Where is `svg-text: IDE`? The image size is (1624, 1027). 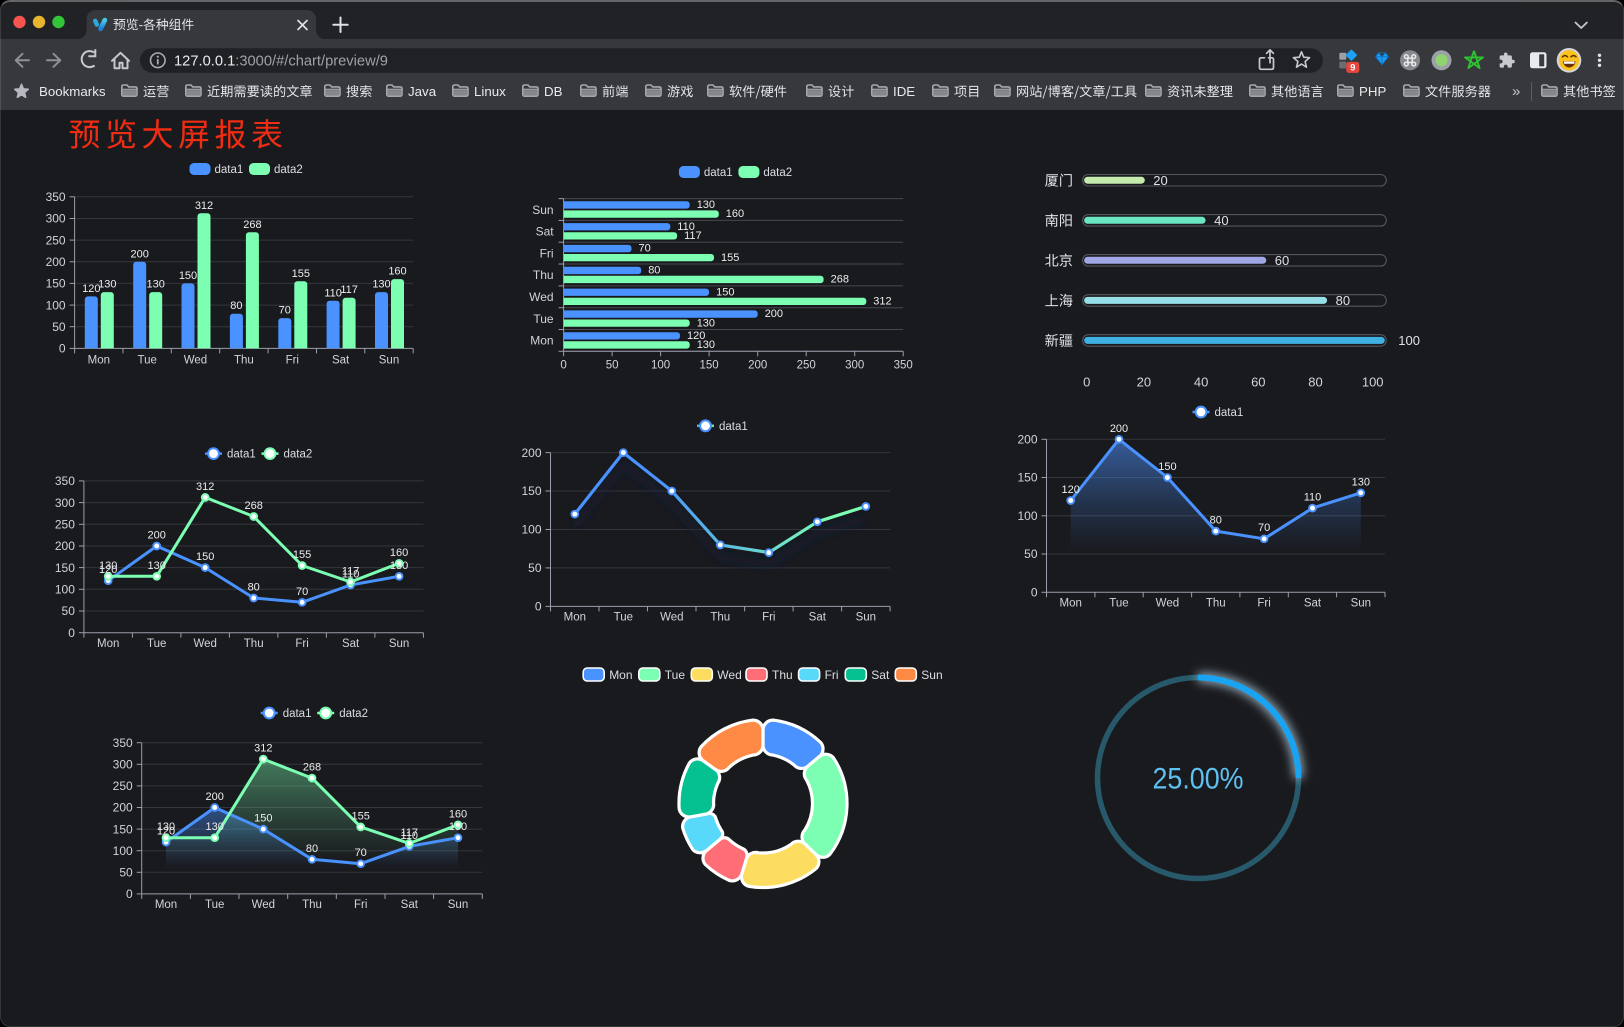 svg-text: IDE is located at coordinates (904, 91).